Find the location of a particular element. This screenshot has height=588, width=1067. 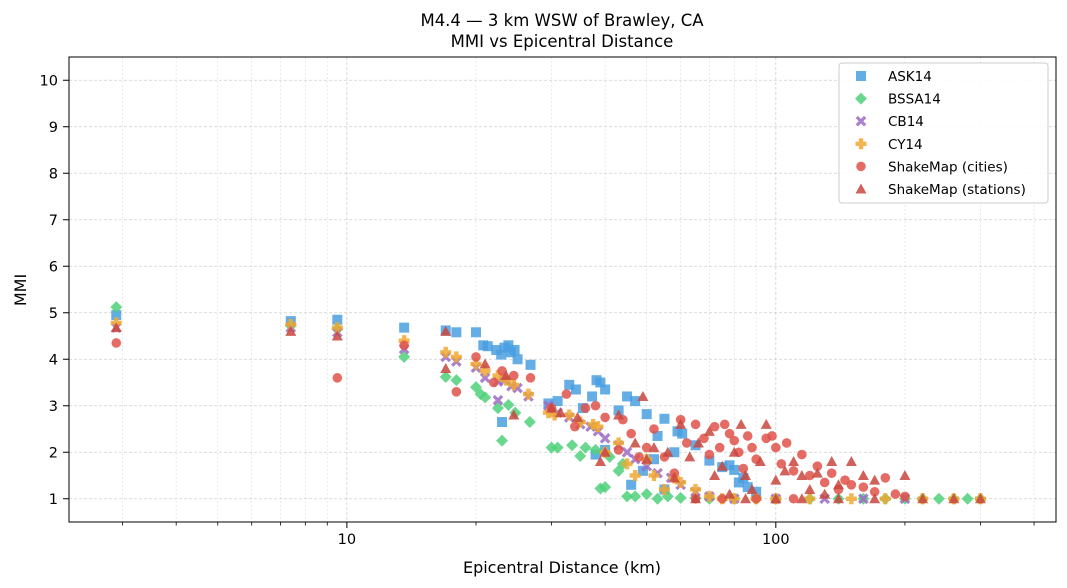

x-axis-label: Epicentral Distance (km) is located at coordinates (562, 567).